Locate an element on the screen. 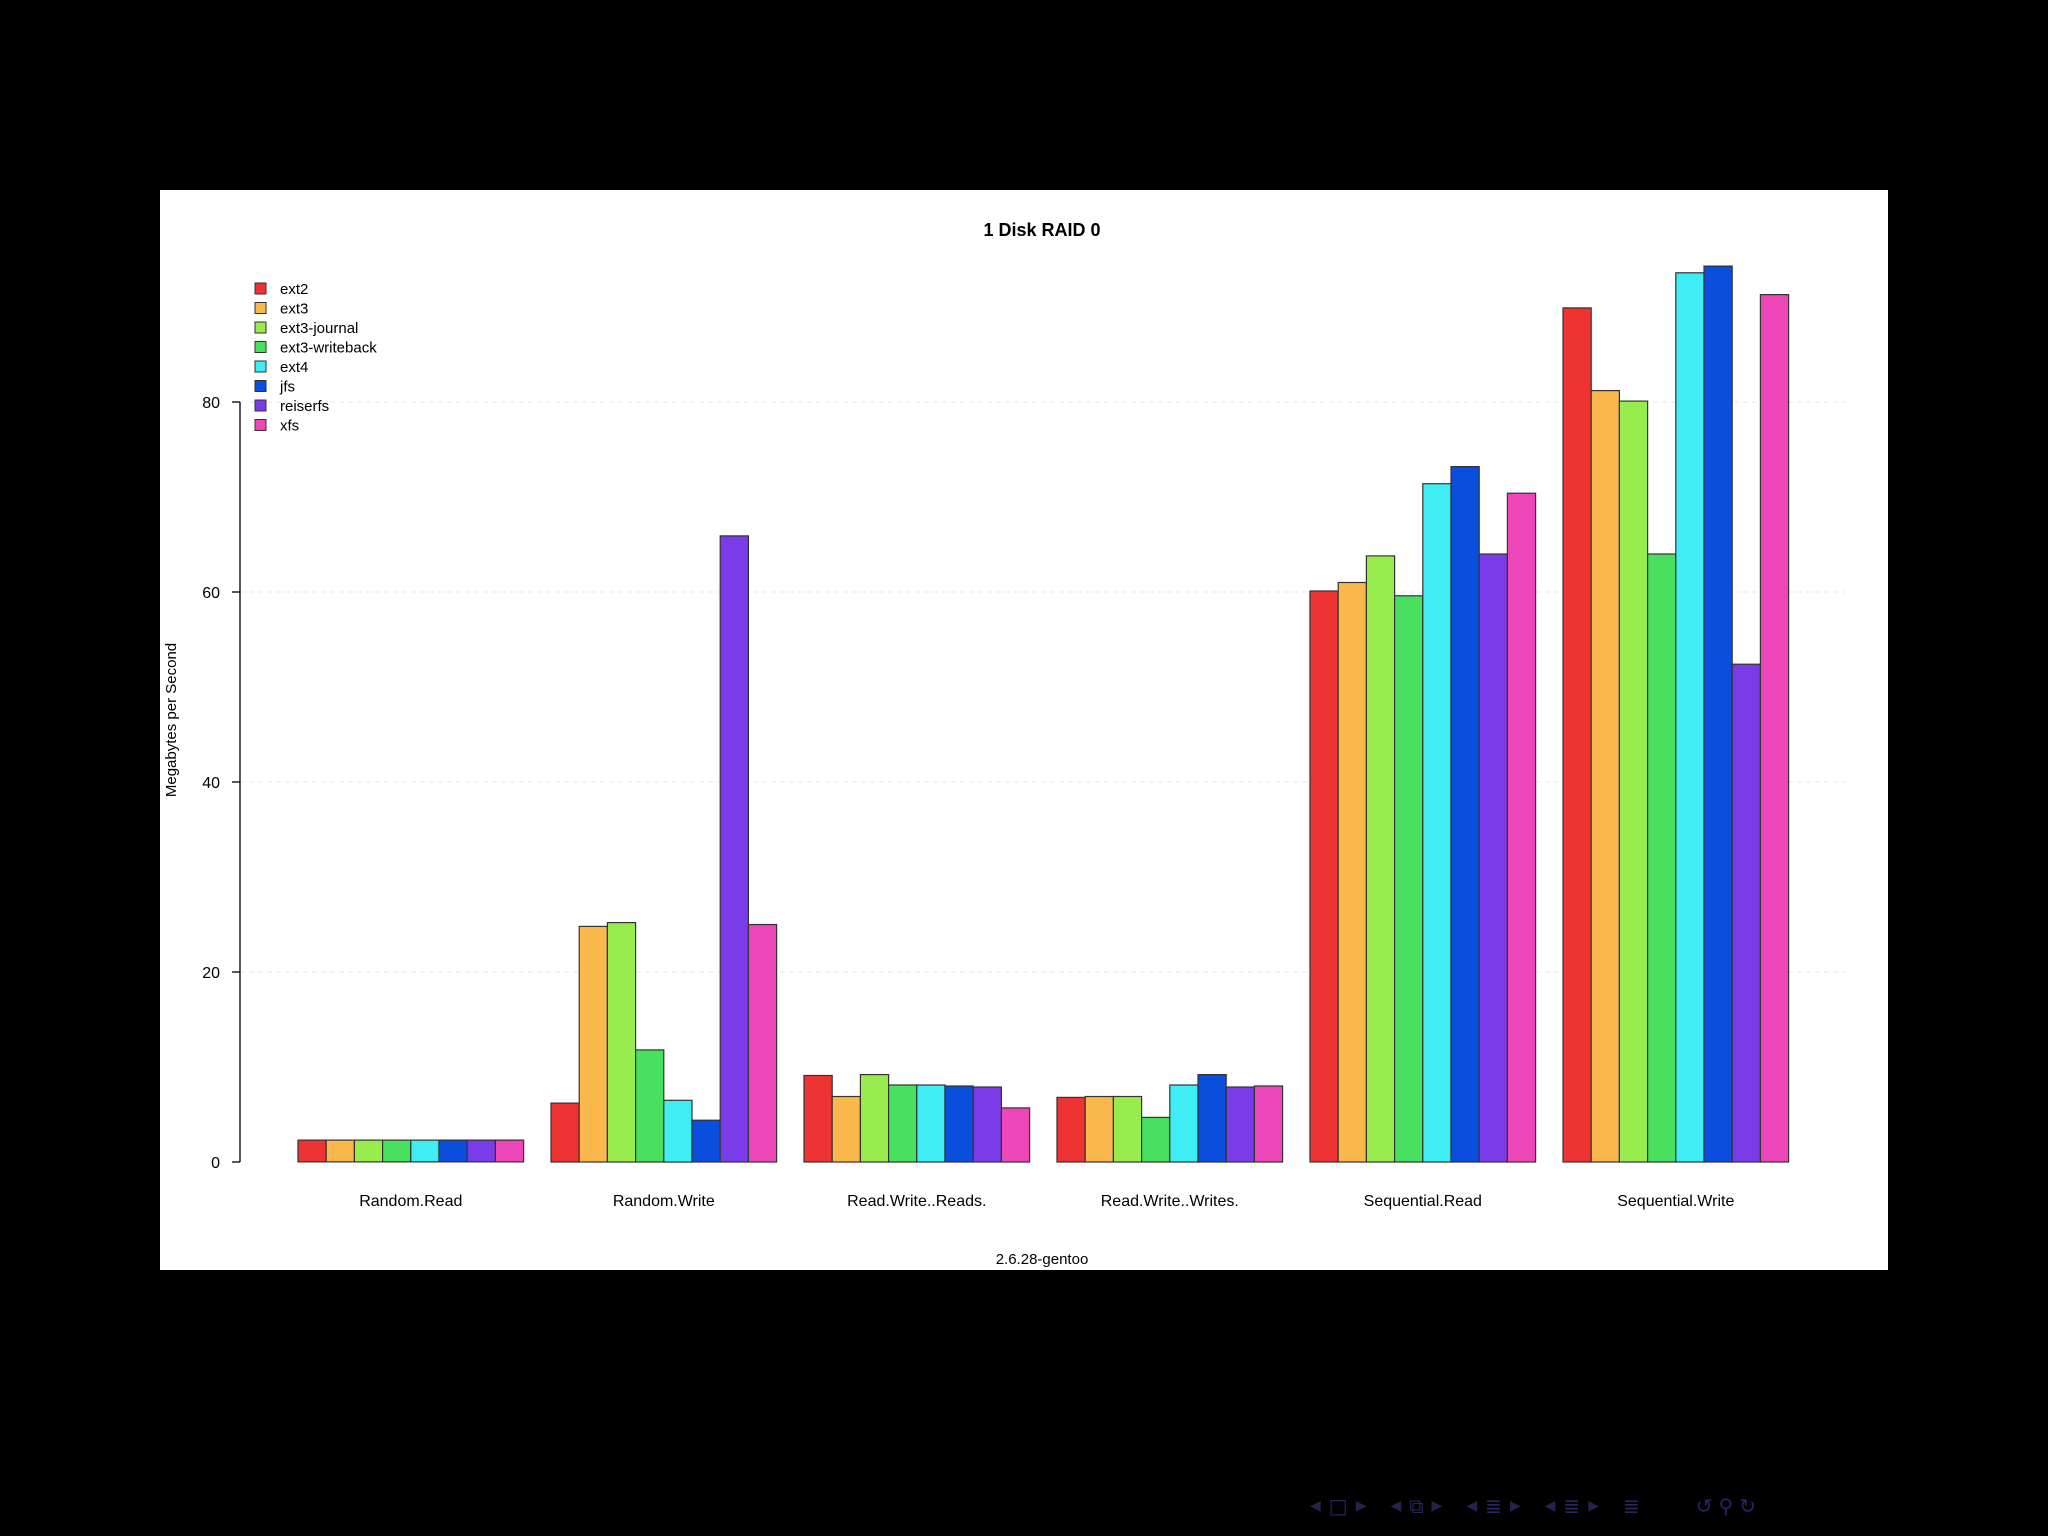 This screenshot has height=1536, width=2048. legend-item: xfs is located at coordinates (276, 426).